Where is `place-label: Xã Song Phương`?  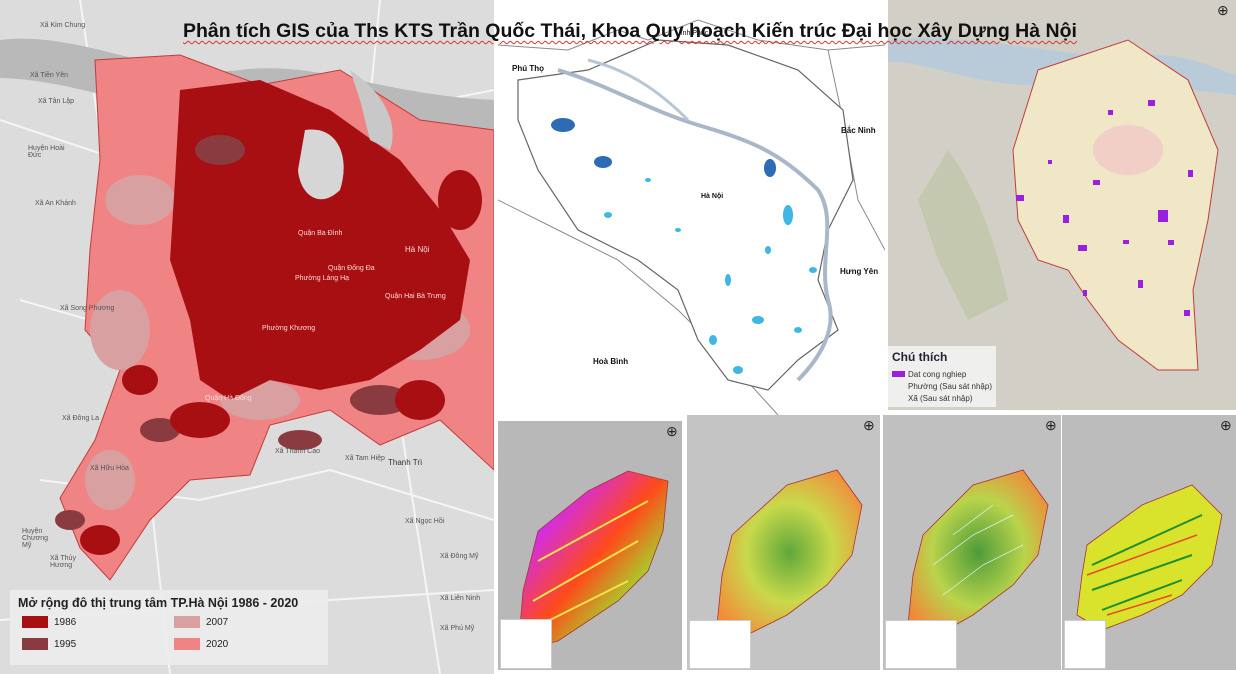 place-label: Xã Song Phương is located at coordinates (87, 308).